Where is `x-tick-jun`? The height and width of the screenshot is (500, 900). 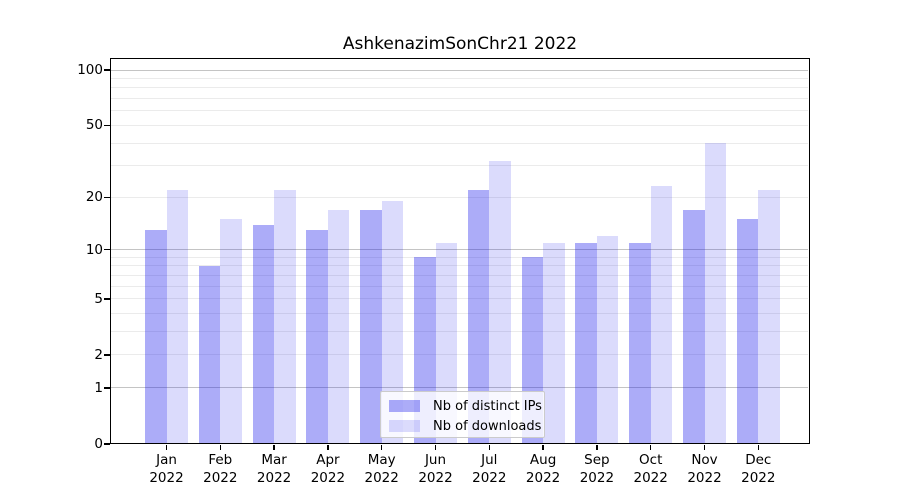 x-tick-jun is located at coordinates (435, 447).